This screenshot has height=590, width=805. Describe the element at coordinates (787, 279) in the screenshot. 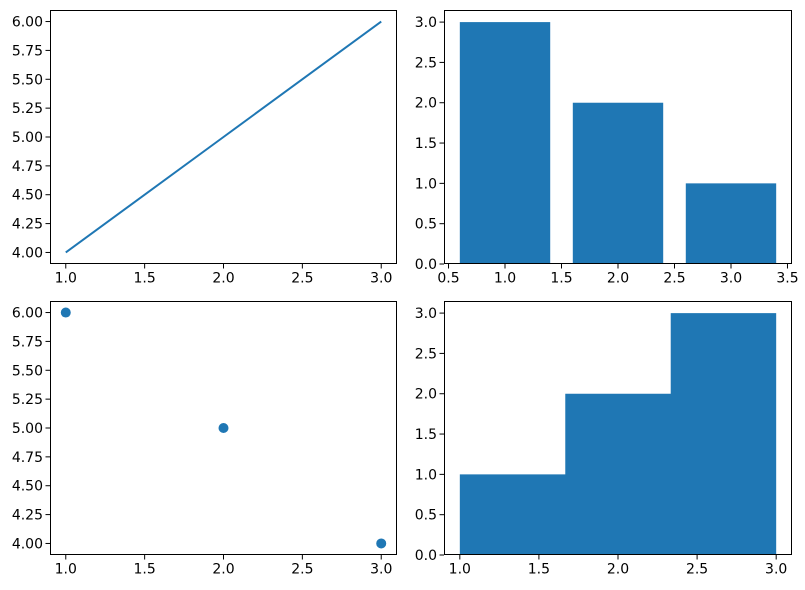

I see `x-tick-label: 3.5` at that location.